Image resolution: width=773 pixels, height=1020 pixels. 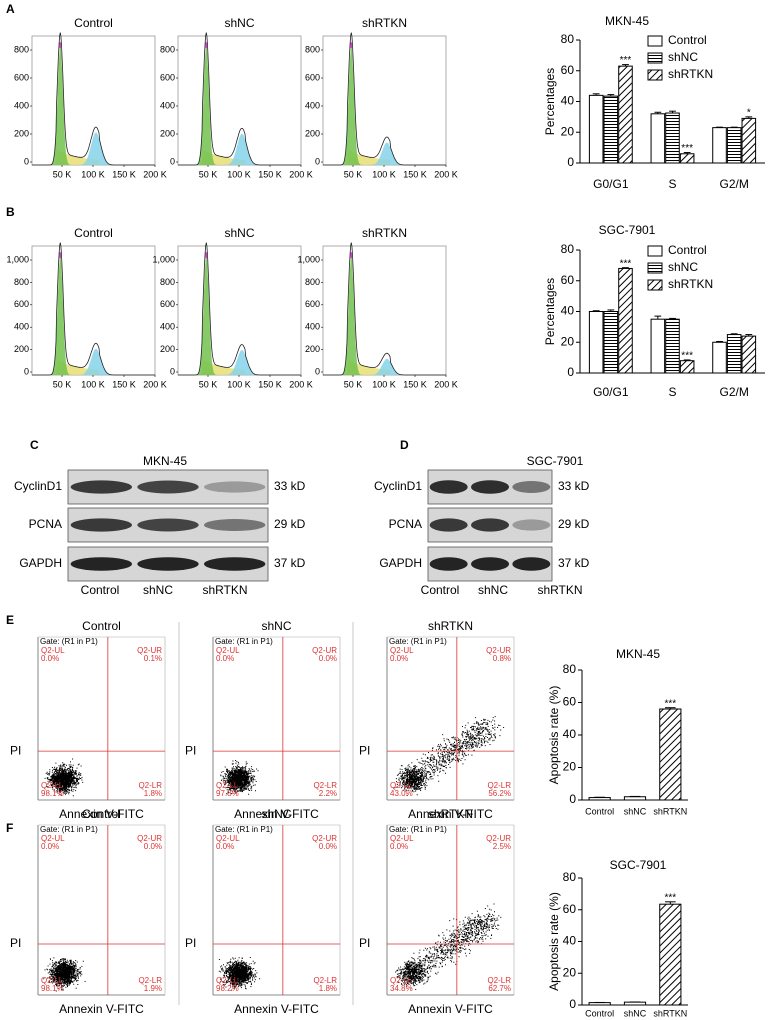 I want to click on y-axis-label: PI, so click(x=15, y=750).